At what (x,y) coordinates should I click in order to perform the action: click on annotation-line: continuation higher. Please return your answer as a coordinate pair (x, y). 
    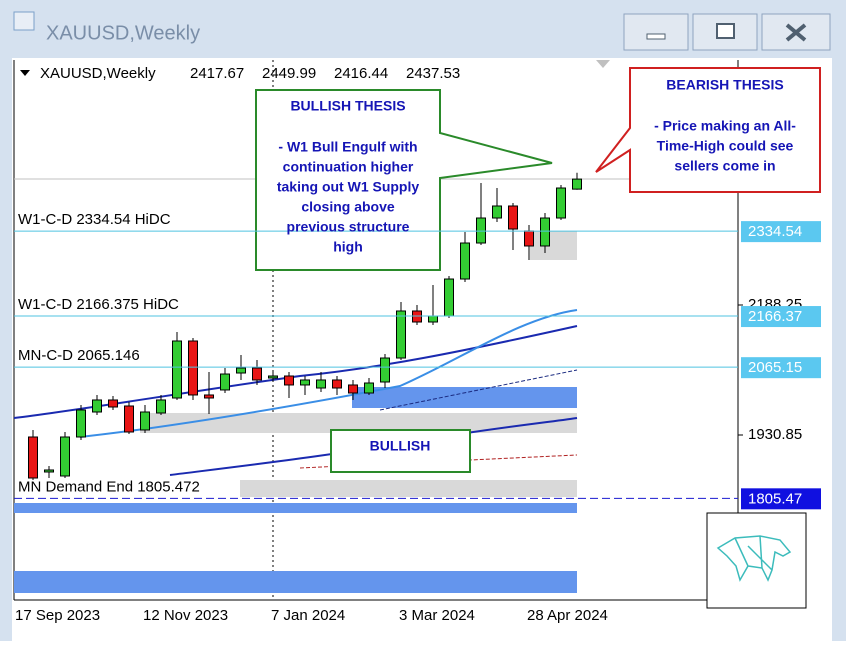
    Looking at the image, I should click on (348, 167).